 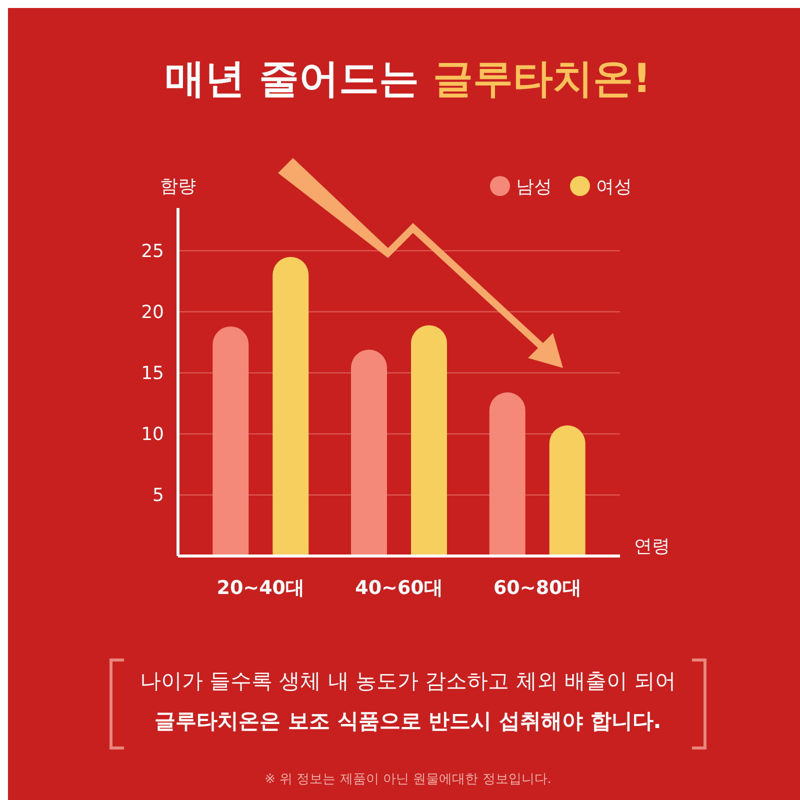 I want to click on y-tick-label: 10, so click(x=152, y=435).